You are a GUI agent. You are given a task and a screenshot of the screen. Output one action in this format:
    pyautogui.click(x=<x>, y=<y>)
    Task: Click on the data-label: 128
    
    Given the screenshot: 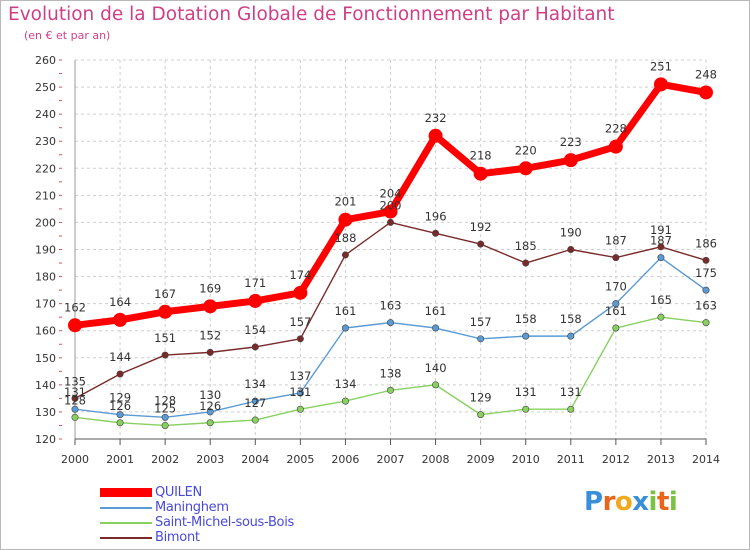 What is the action you would take?
    pyautogui.click(x=75, y=400)
    